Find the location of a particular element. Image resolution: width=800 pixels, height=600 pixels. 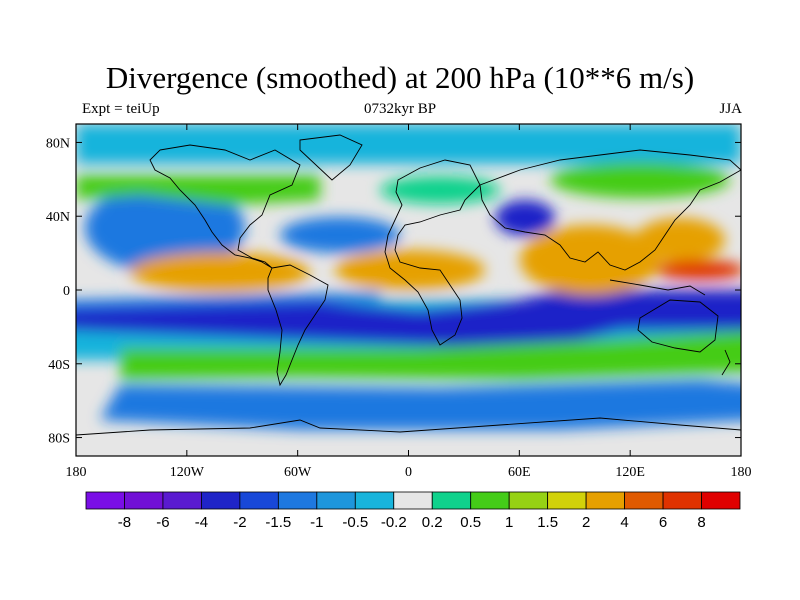

colorbar-label: 4 is located at coordinates (624, 522).